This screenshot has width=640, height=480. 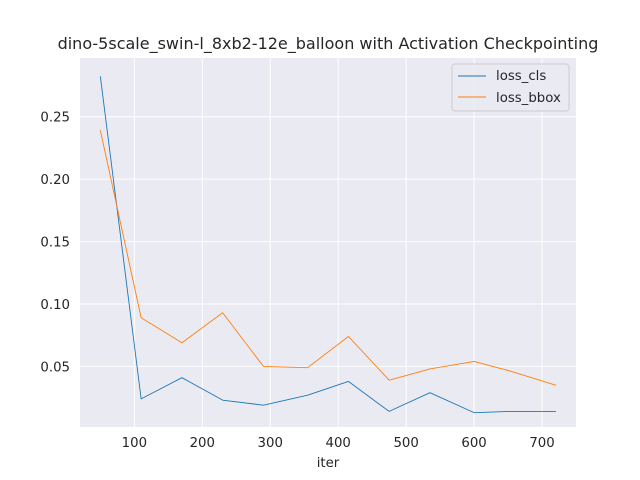 What do you see at coordinates (521, 76) in the screenshot?
I see `legend-label-loss-cls: loss_cls` at bounding box center [521, 76].